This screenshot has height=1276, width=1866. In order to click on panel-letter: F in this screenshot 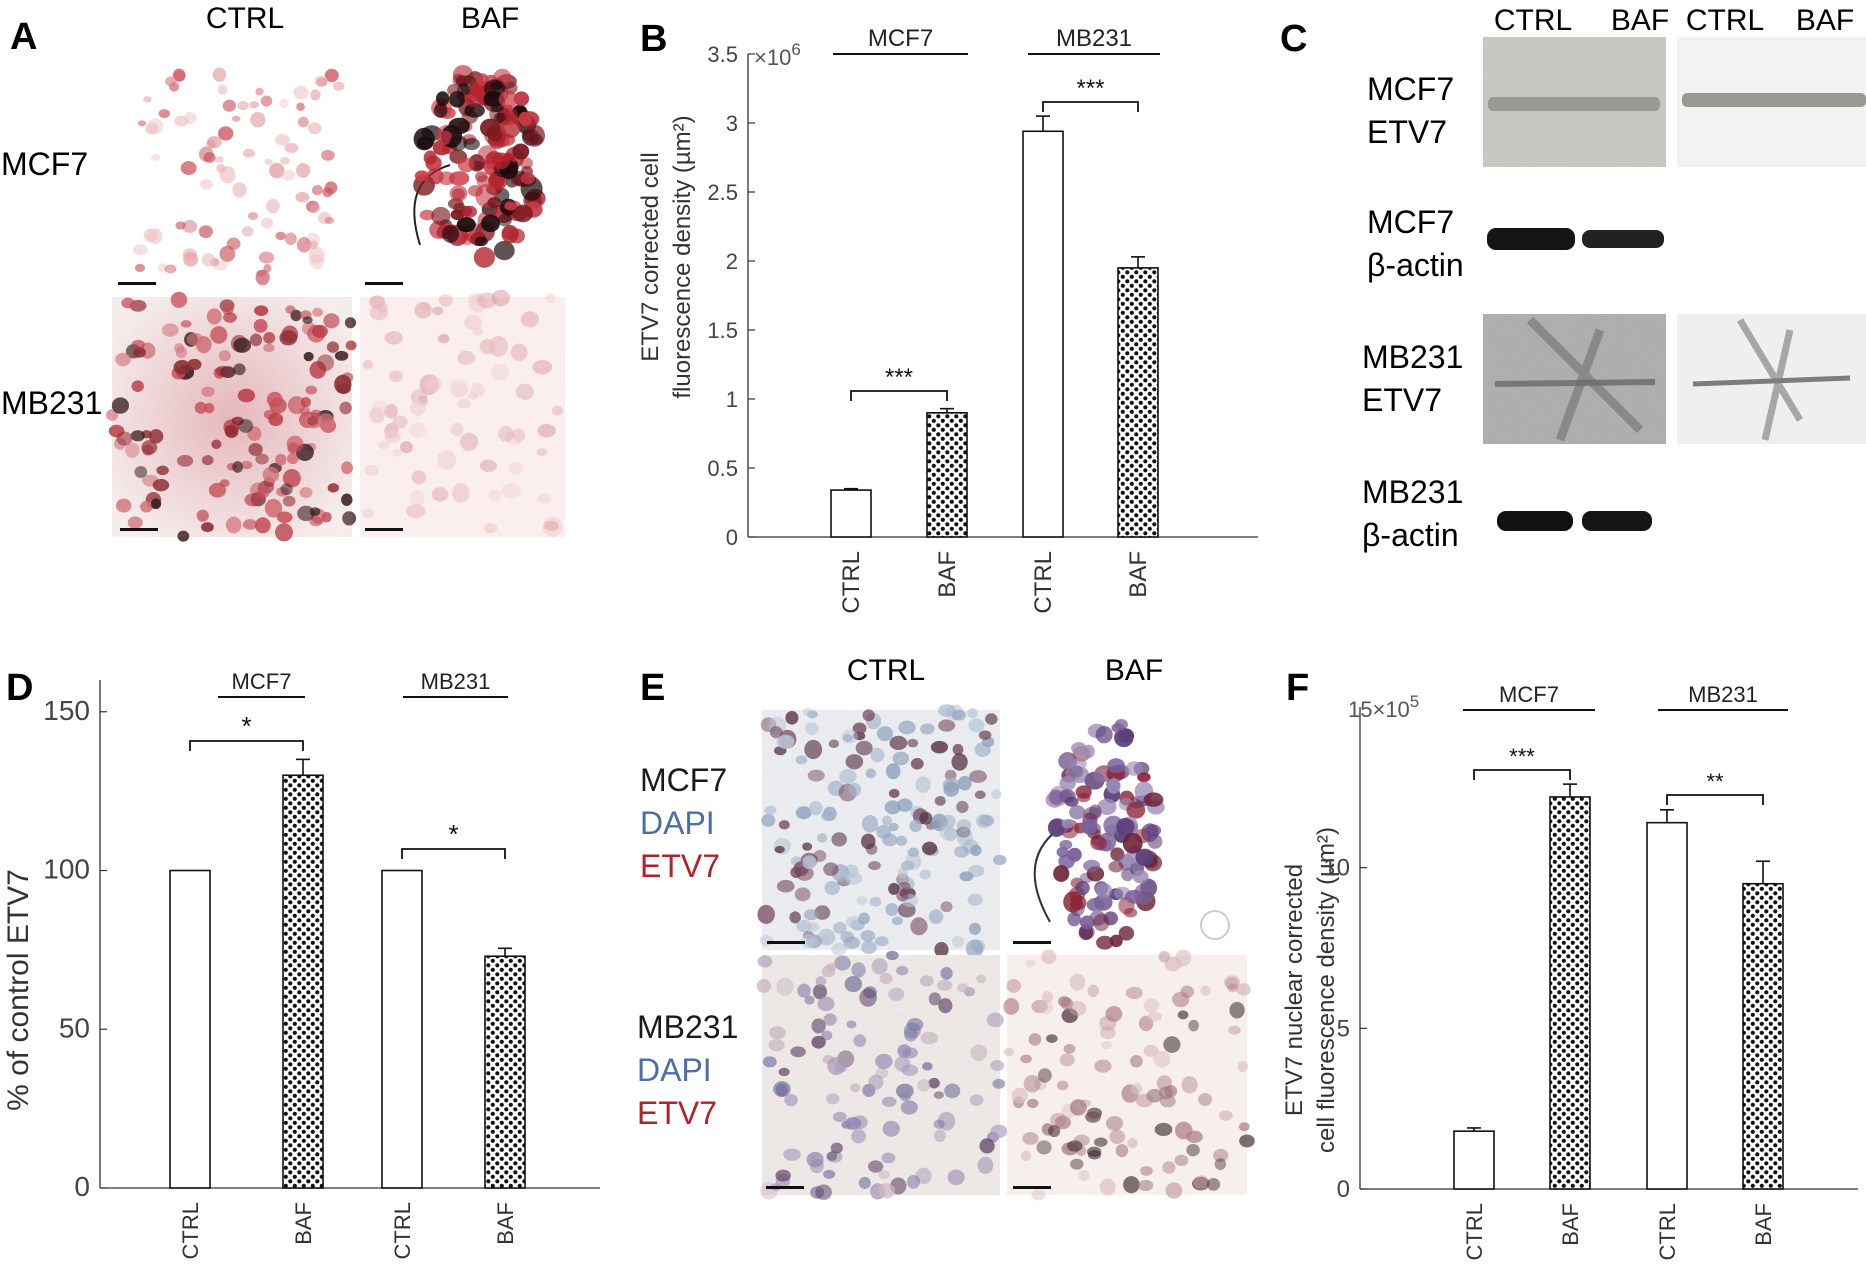, I will do `click(1297, 688)`.